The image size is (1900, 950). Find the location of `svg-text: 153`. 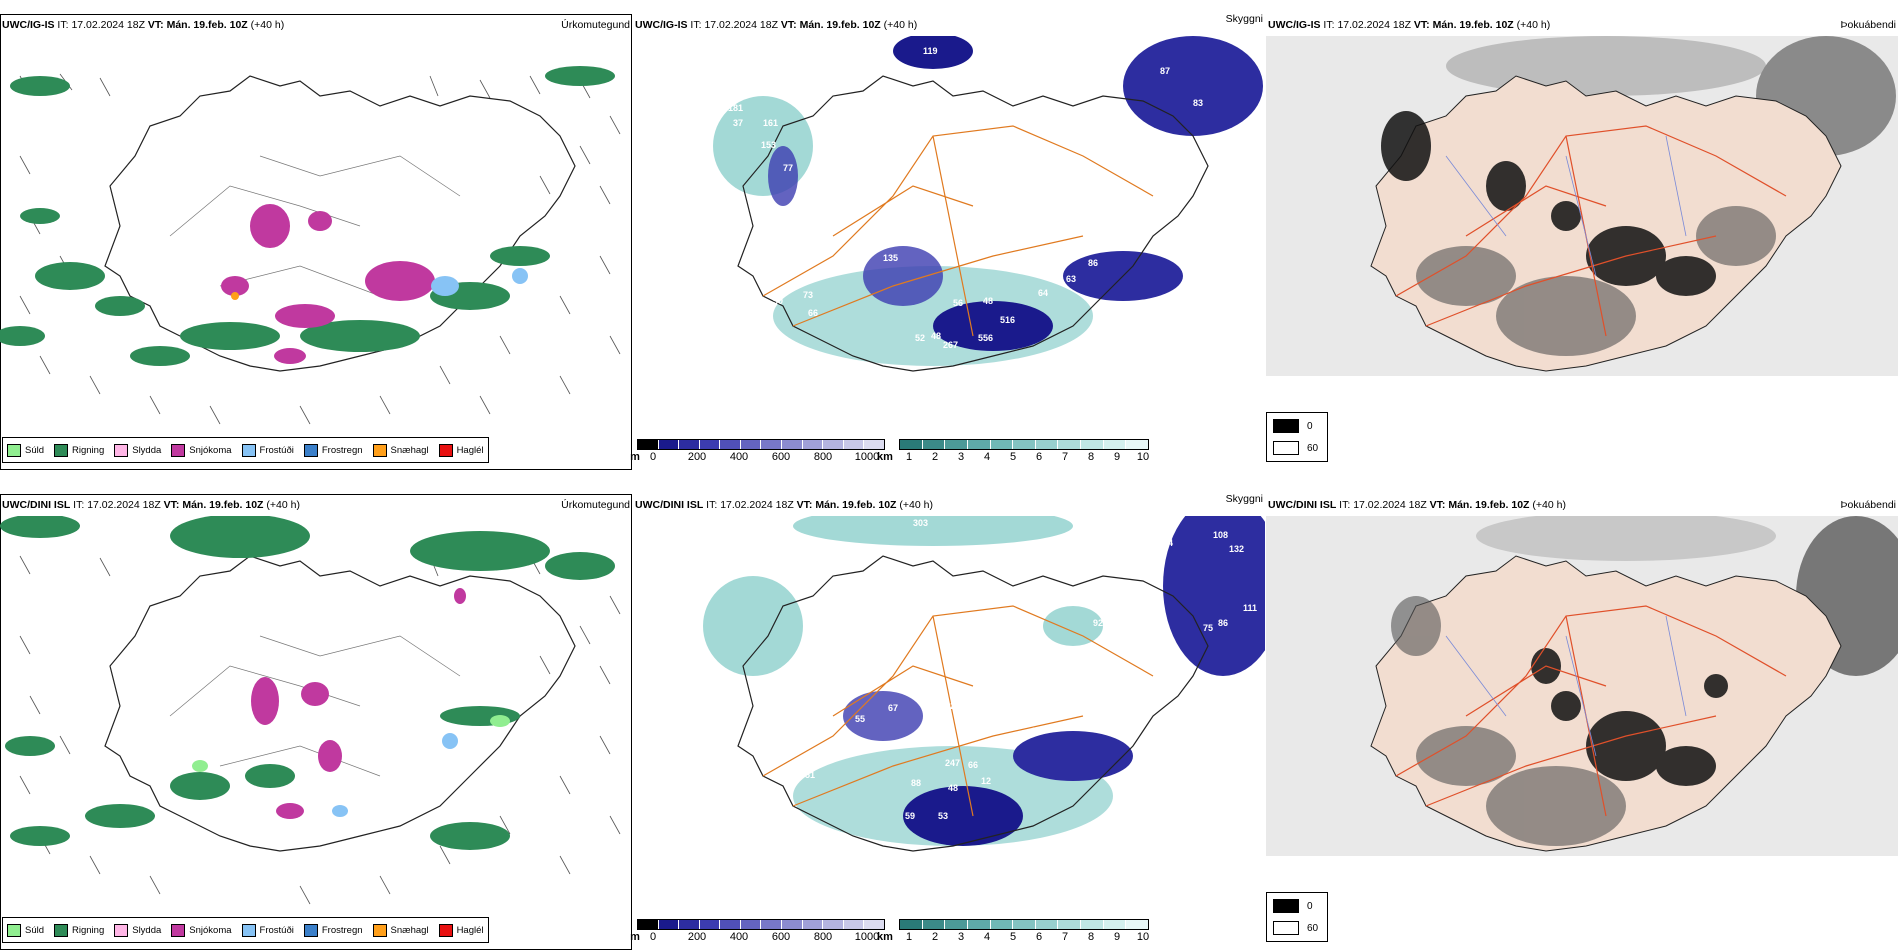

svg-text: 153 is located at coordinates (922, 738).